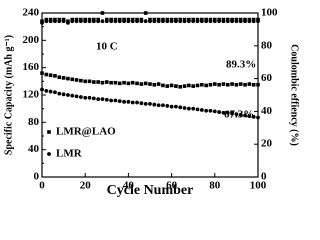 The image size is (320, 240). What do you see at coordinates (150, 190) in the screenshot?
I see `x-axis-title: Cycle Number` at bounding box center [150, 190].